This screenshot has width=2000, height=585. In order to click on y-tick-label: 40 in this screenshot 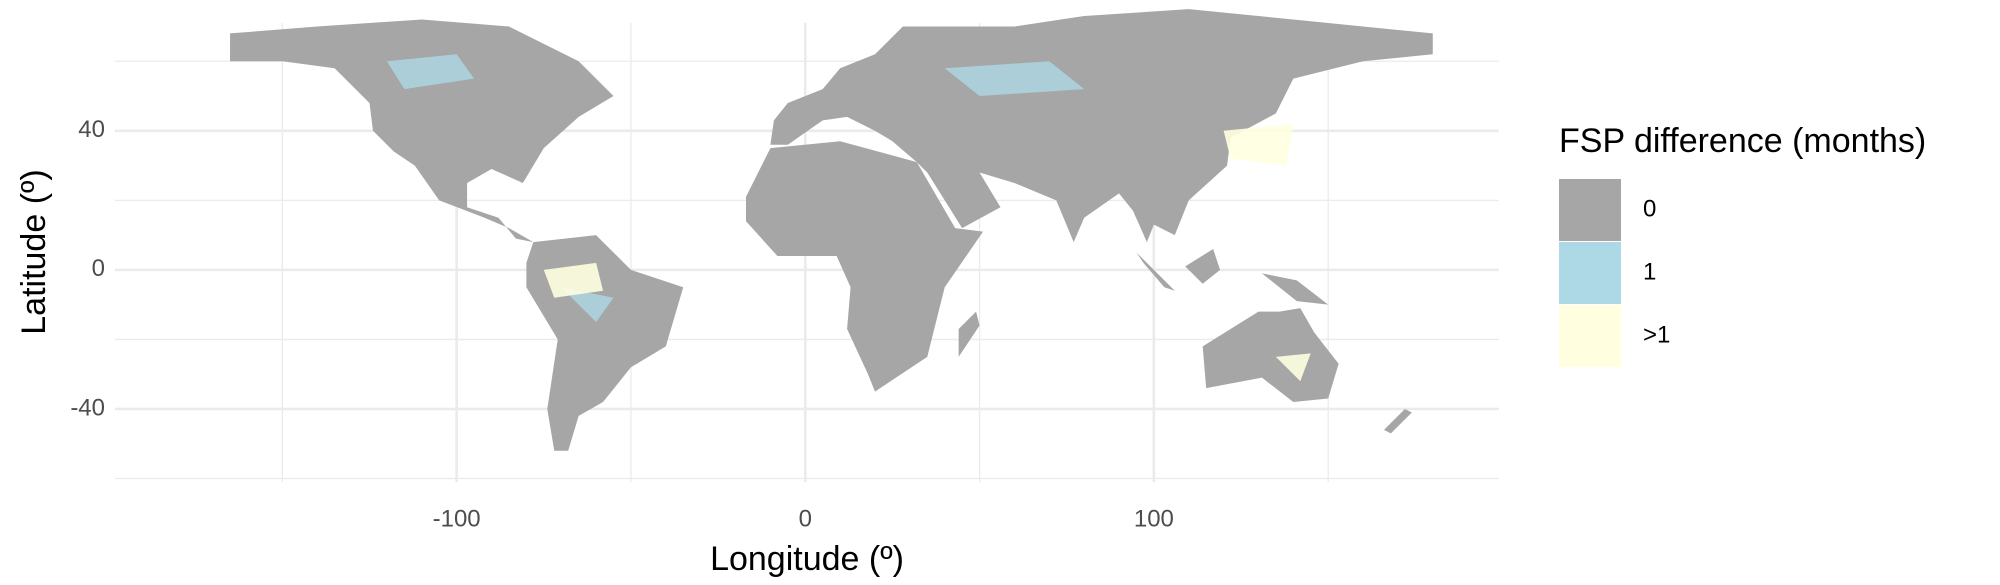, I will do `click(91, 129)`.